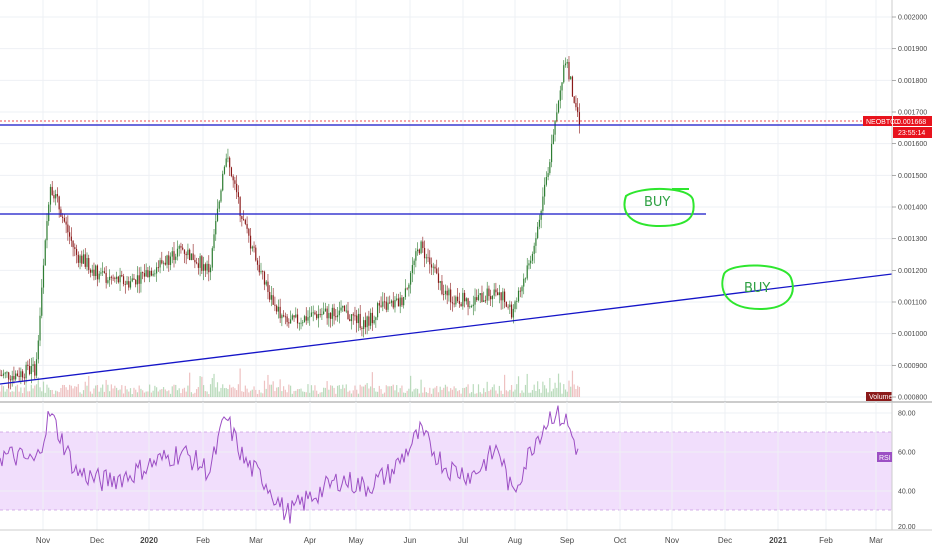  I want to click on countdown-value: 23:55:14, so click(911, 133).